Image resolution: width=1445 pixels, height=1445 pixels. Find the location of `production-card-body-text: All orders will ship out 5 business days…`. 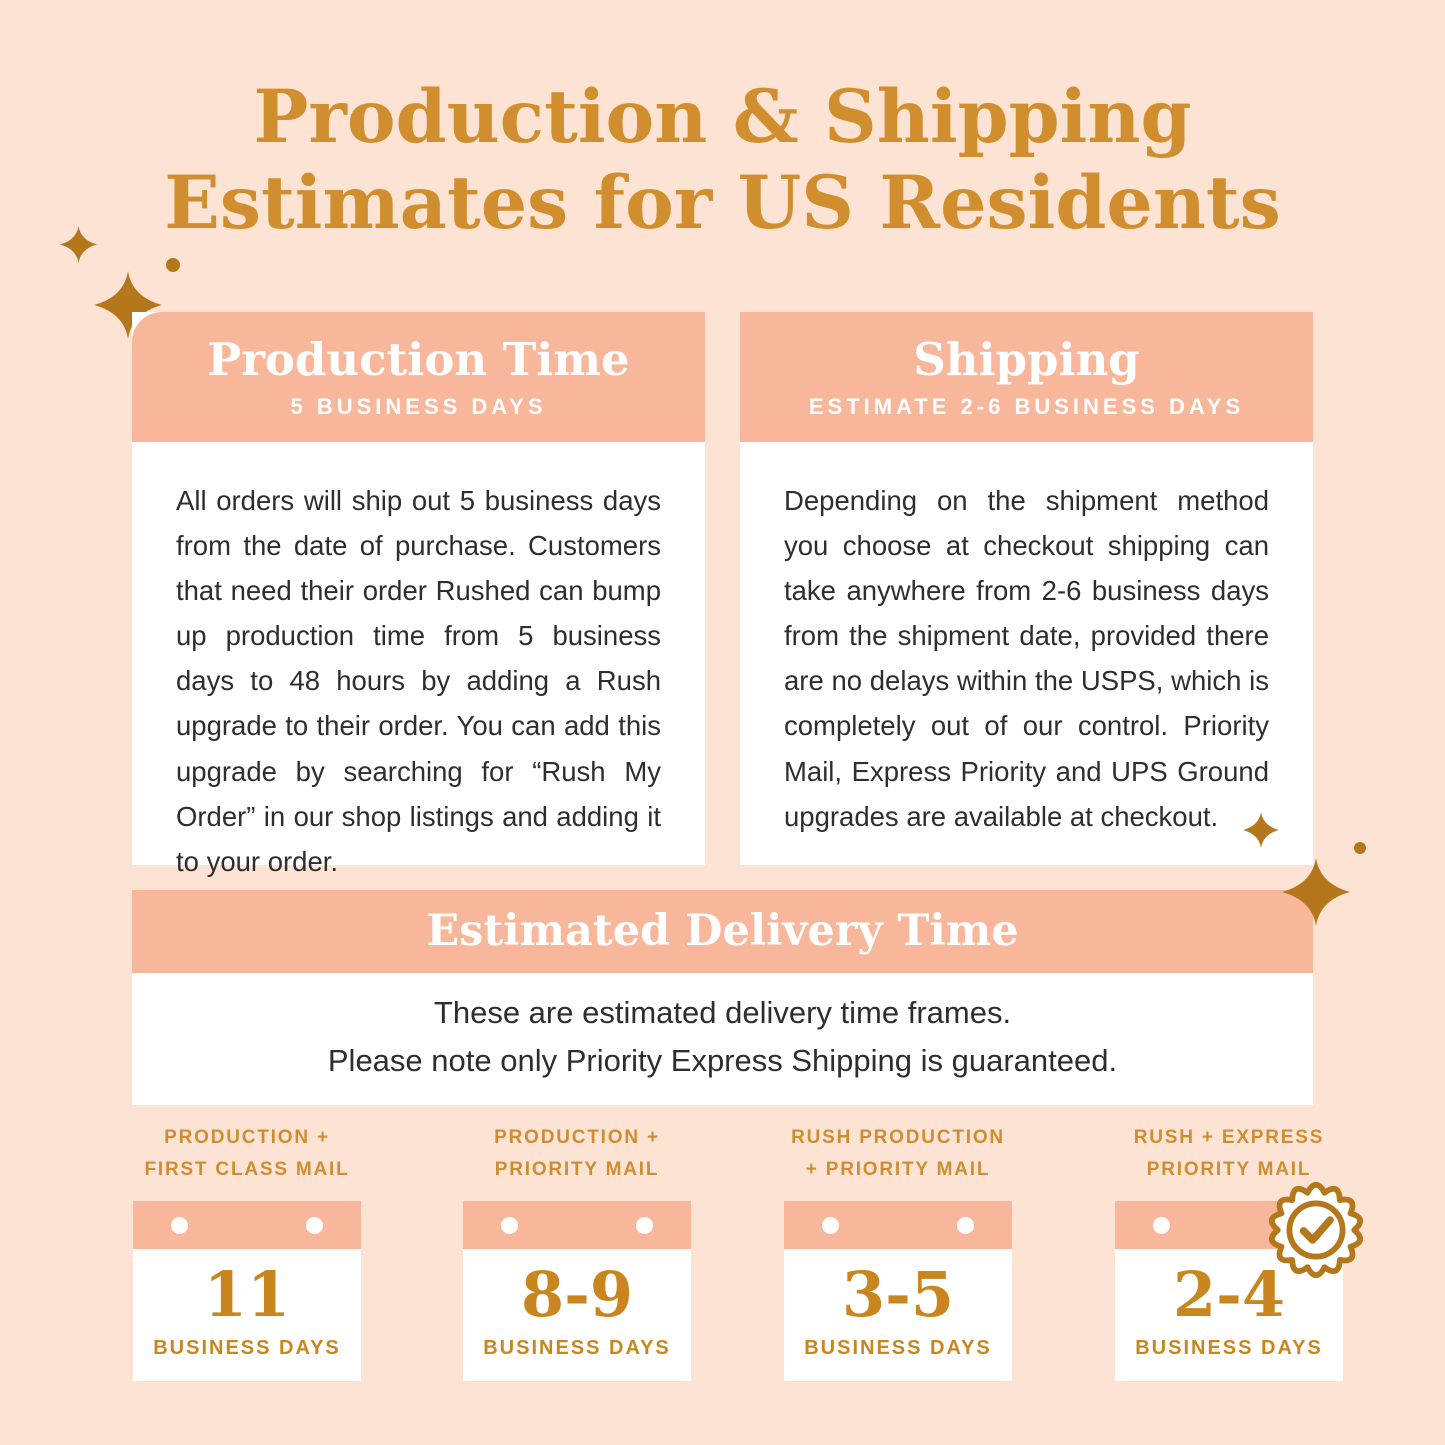

production-card-body-text: All orders will ship out 5 business days… is located at coordinates (418, 681).